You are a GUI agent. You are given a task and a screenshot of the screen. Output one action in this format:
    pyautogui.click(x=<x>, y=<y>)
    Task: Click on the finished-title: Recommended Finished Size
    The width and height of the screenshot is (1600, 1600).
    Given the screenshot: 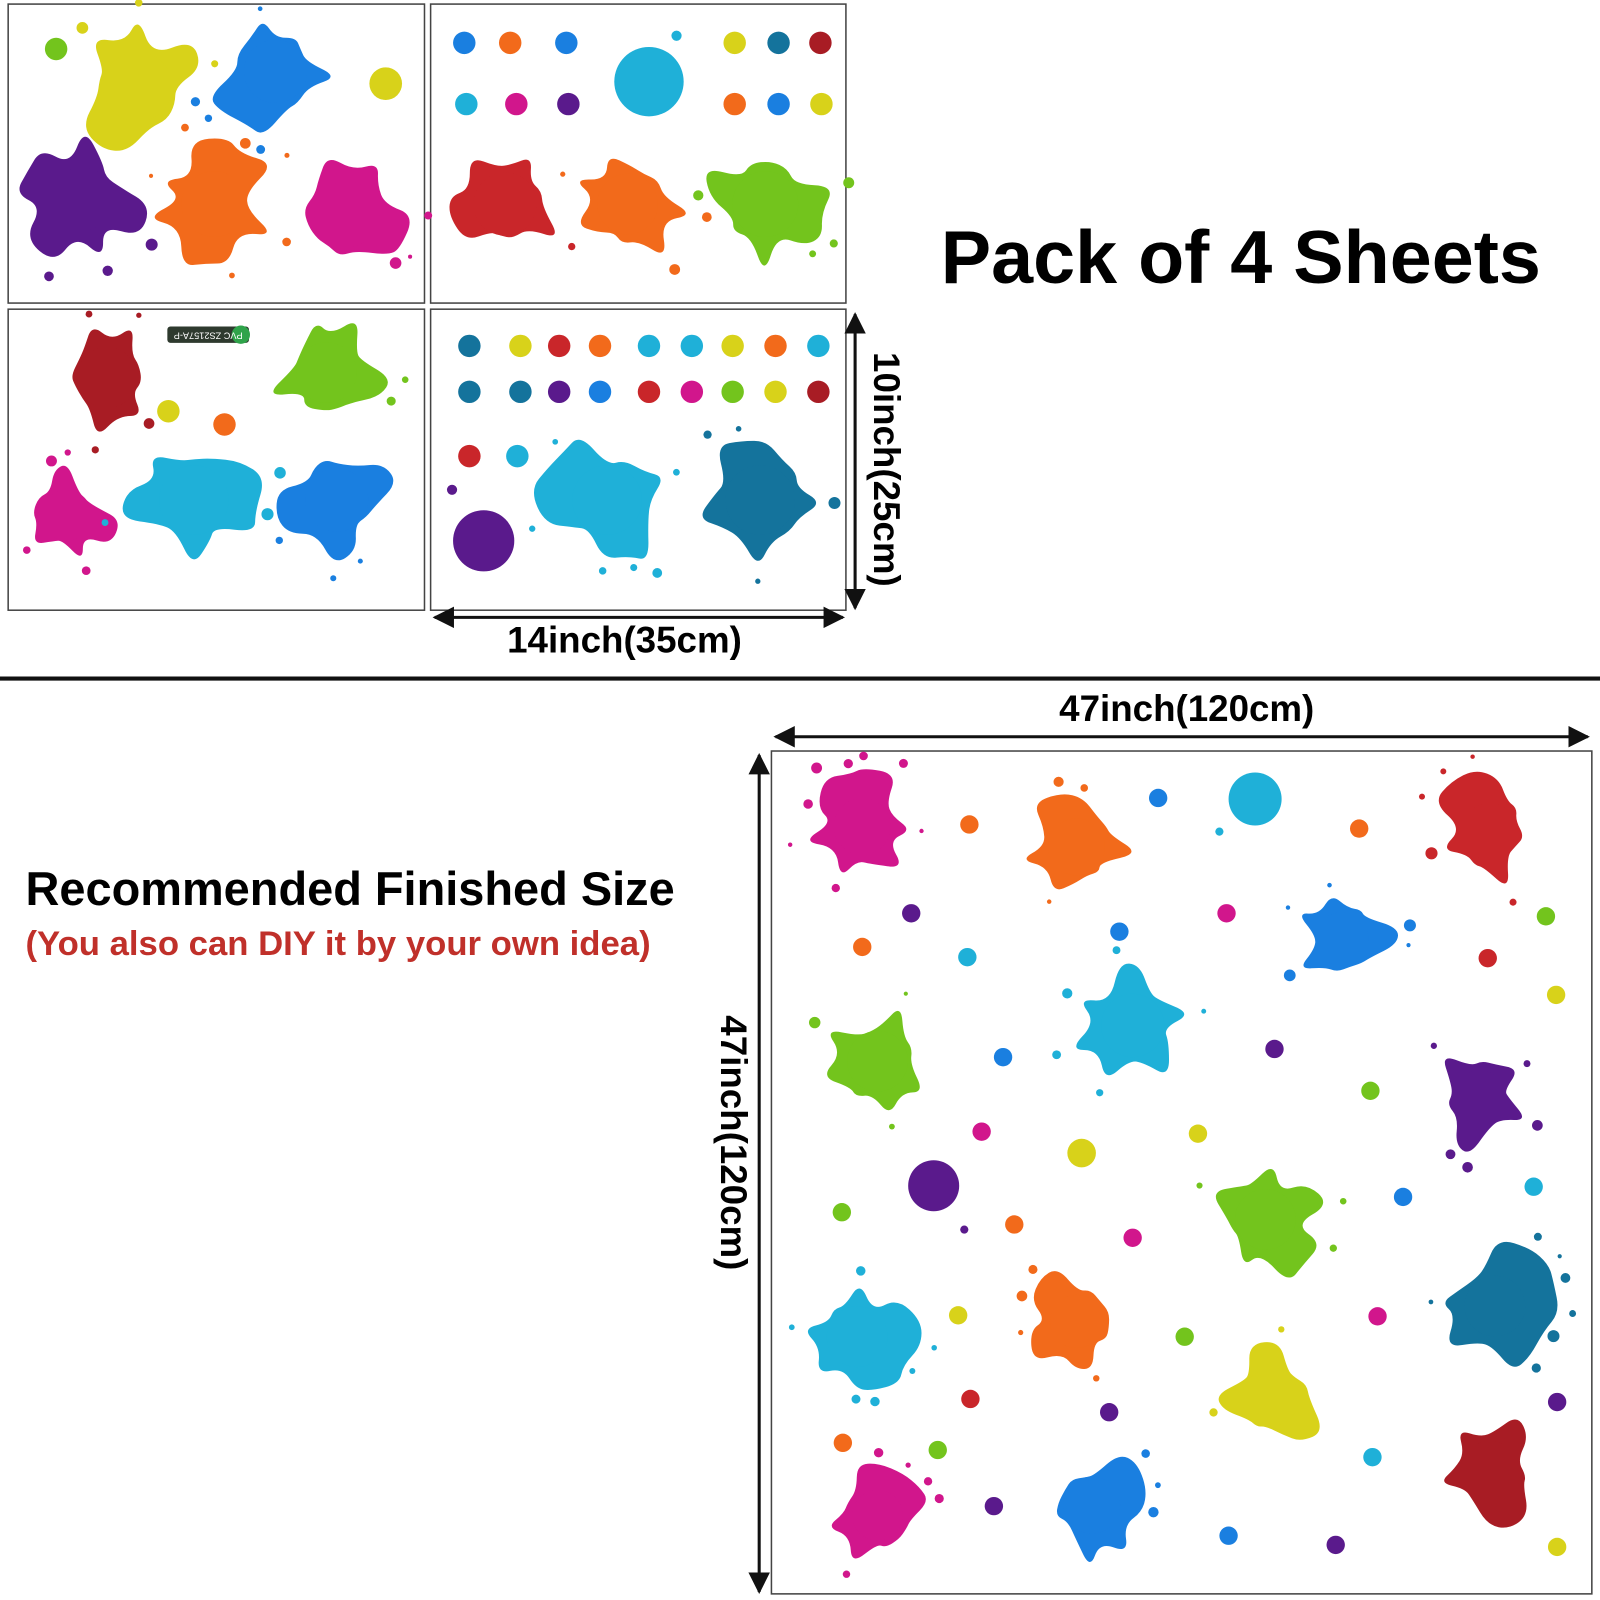 What is the action you would take?
    pyautogui.click(x=350, y=889)
    